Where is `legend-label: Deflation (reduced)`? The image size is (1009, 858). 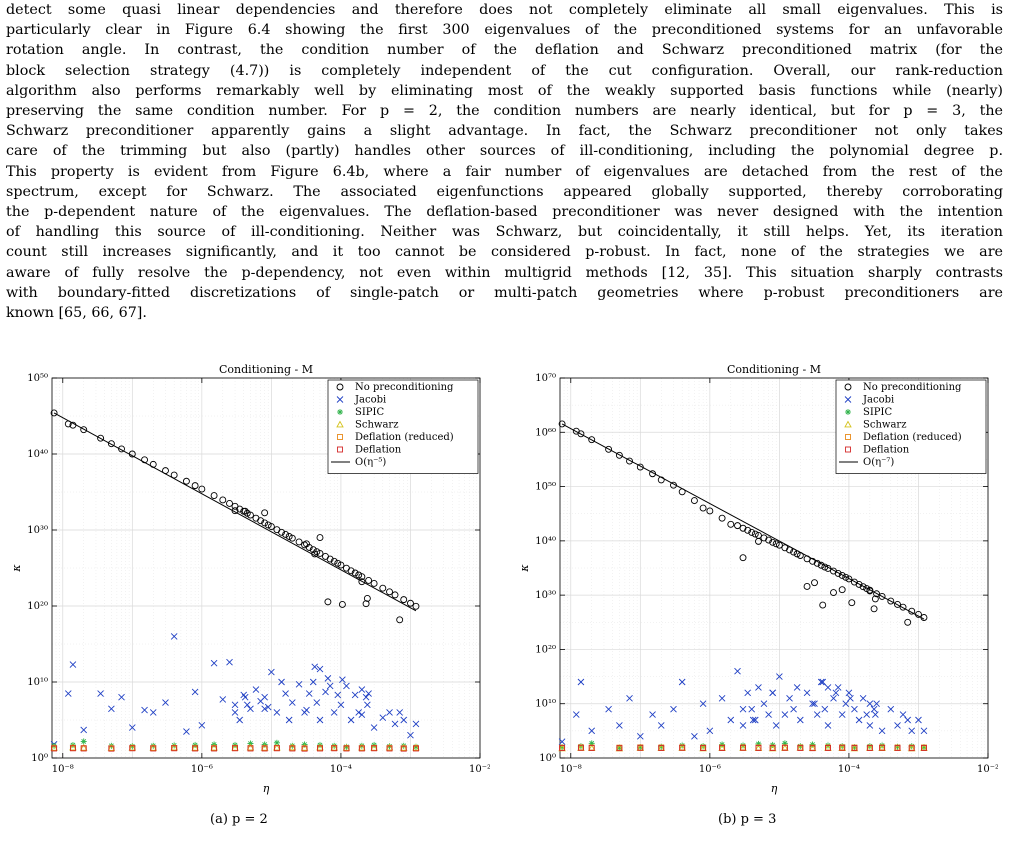
legend-label: Deflation (reduced) is located at coordinates (404, 437).